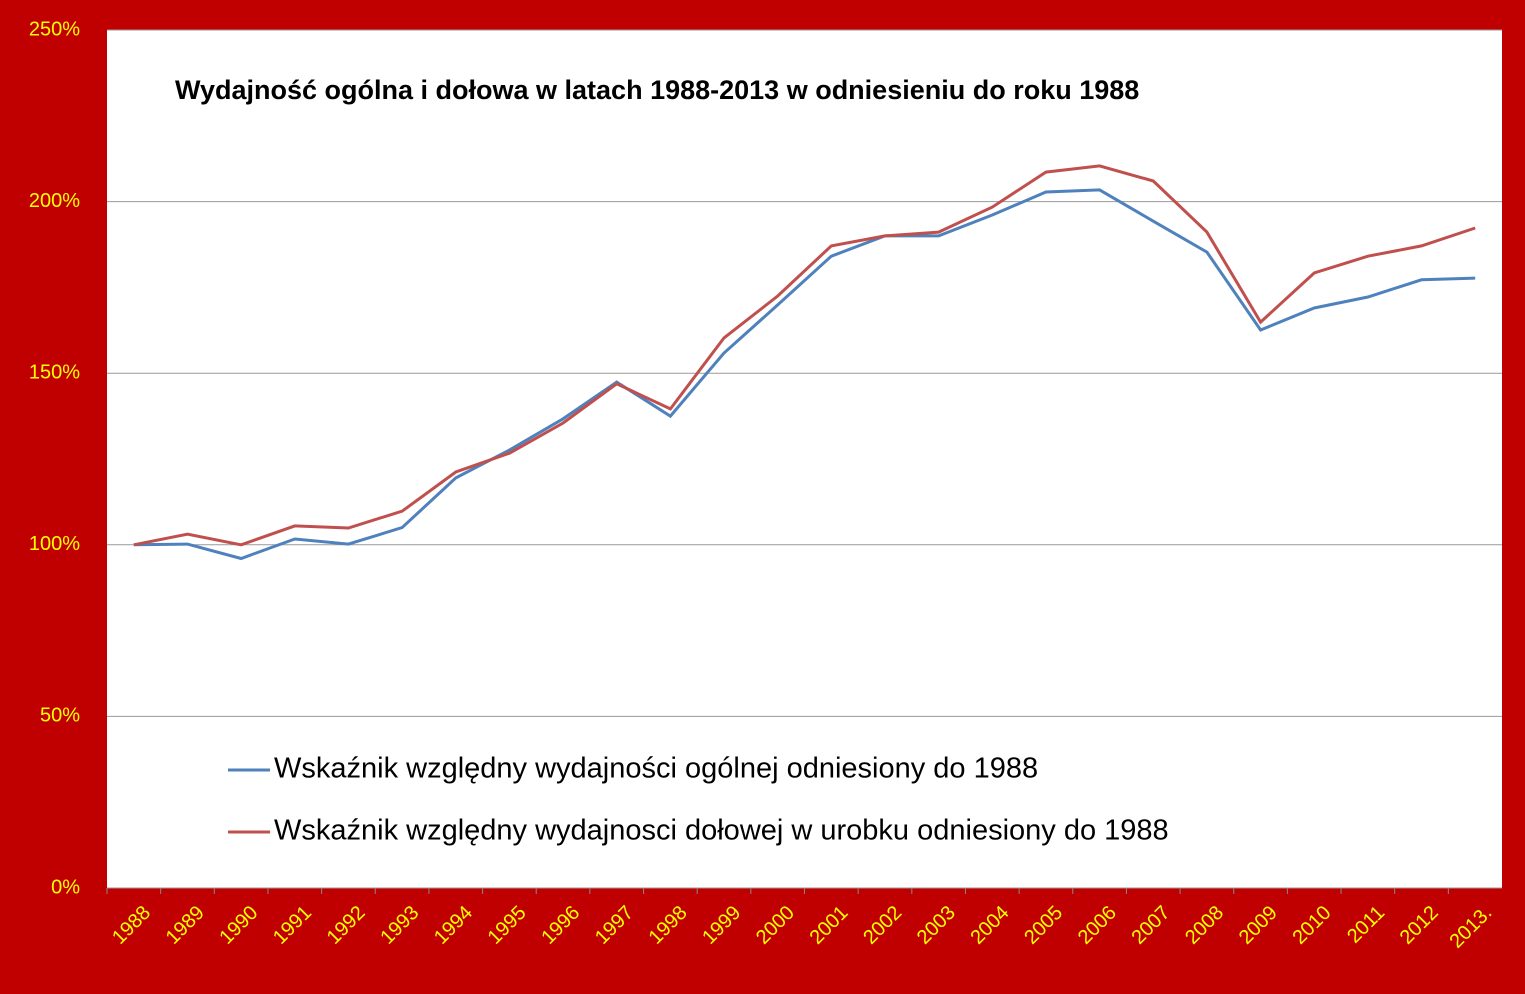  Describe the element at coordinates (65, 887) in the screenshot. I see `y-tick-label: 0%` at that location.